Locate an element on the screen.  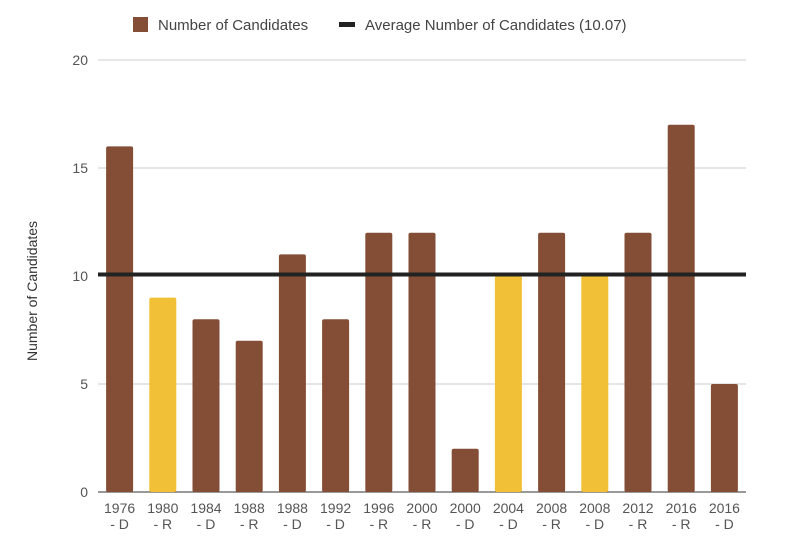
x-tick-label-year: 1980 is located at coordinates (162, 508).